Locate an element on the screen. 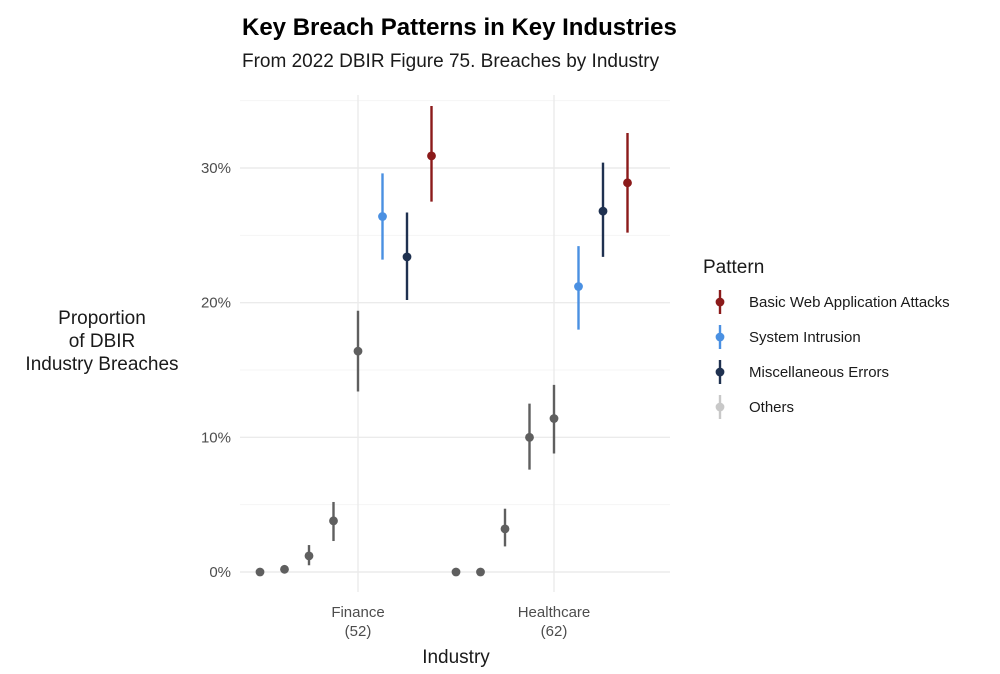  y-axis-ticks: 0% 10% 20% 30% is located at coordinates (216, 370).